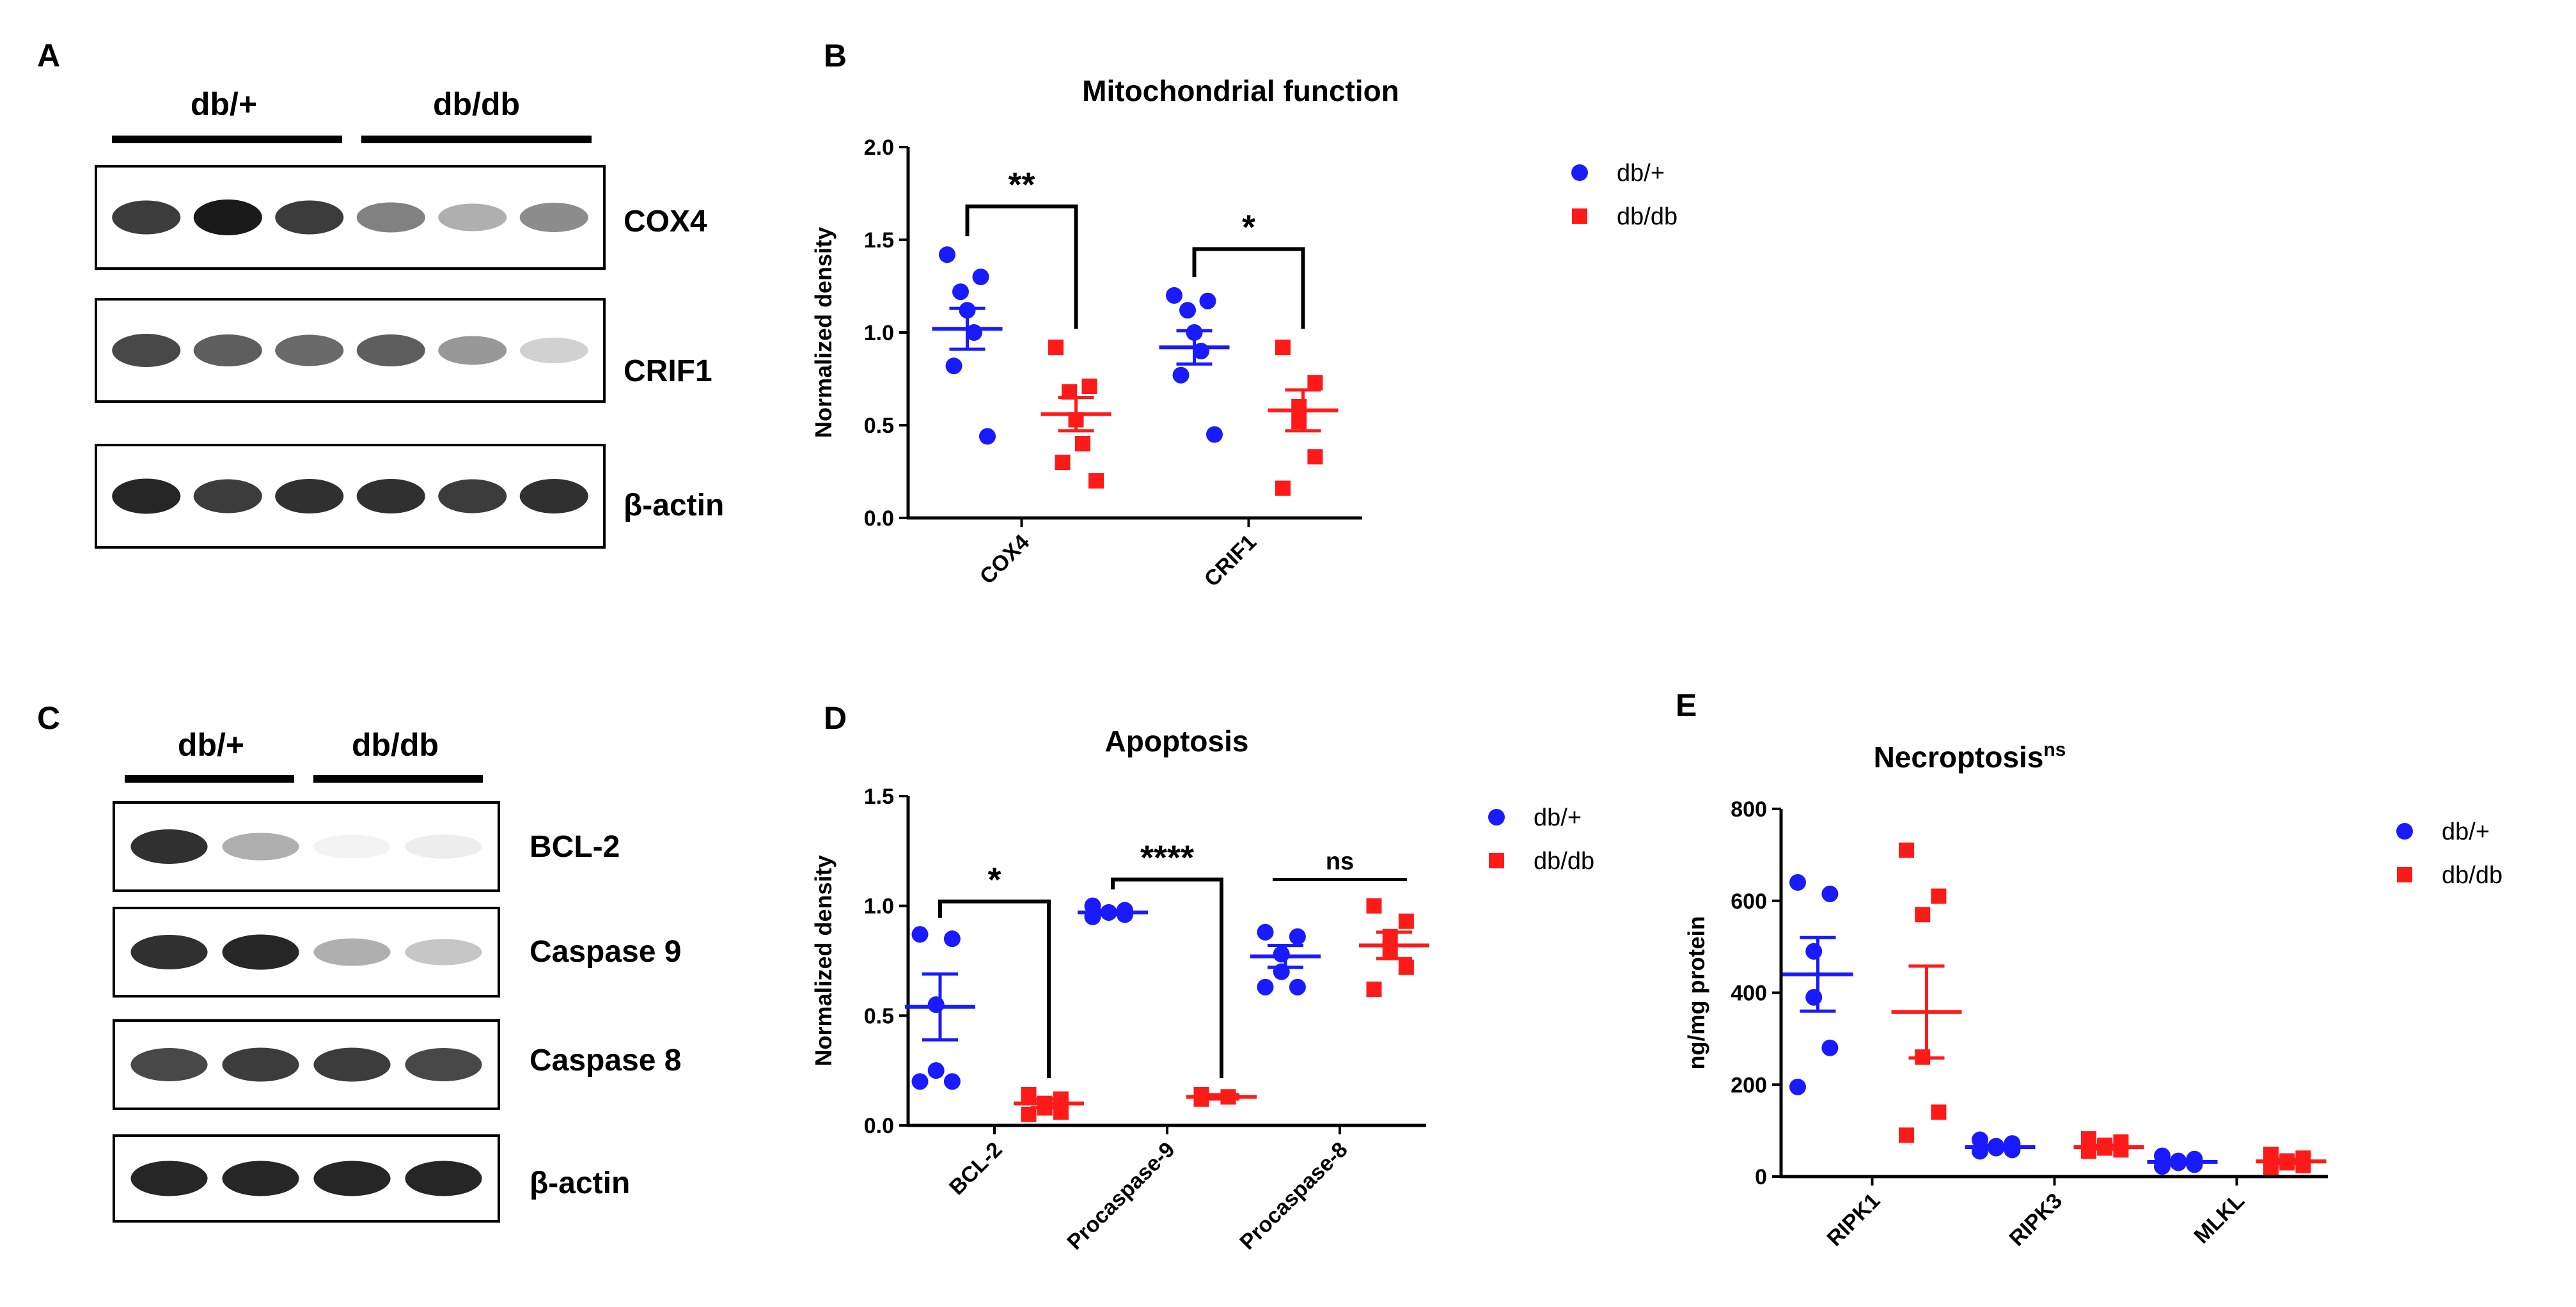 The width and height of the screenshot is (2576, 1307). I want to click on blot-label-caspase-8: Caspase 8, so click(606, 1060).